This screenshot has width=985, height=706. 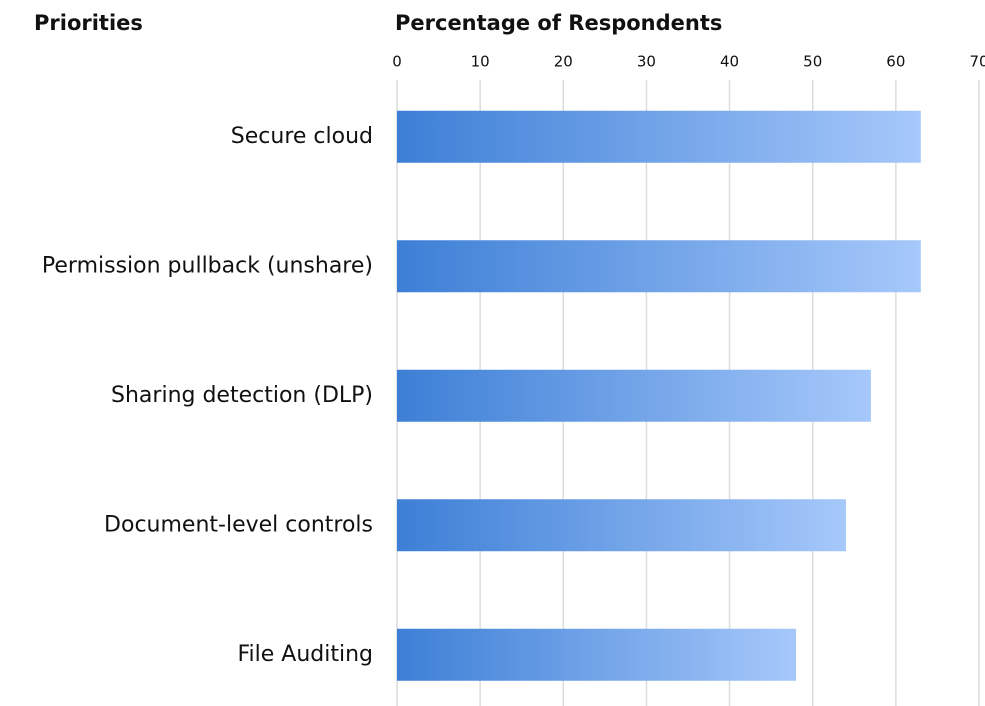 What do you see at coordinates (895, 62) in the screenshot?
I see `x-tick-label: 60` at bounding box center [895, 62].